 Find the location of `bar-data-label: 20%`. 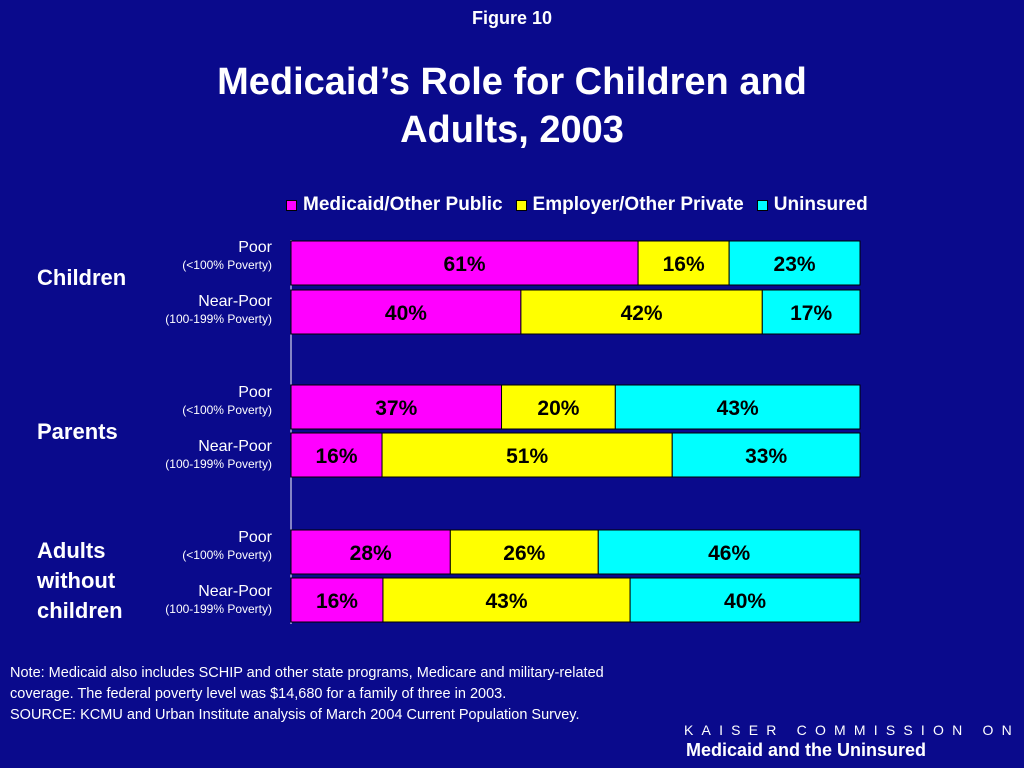

bar-data-label: 20% is located at coordinates (558, 408).